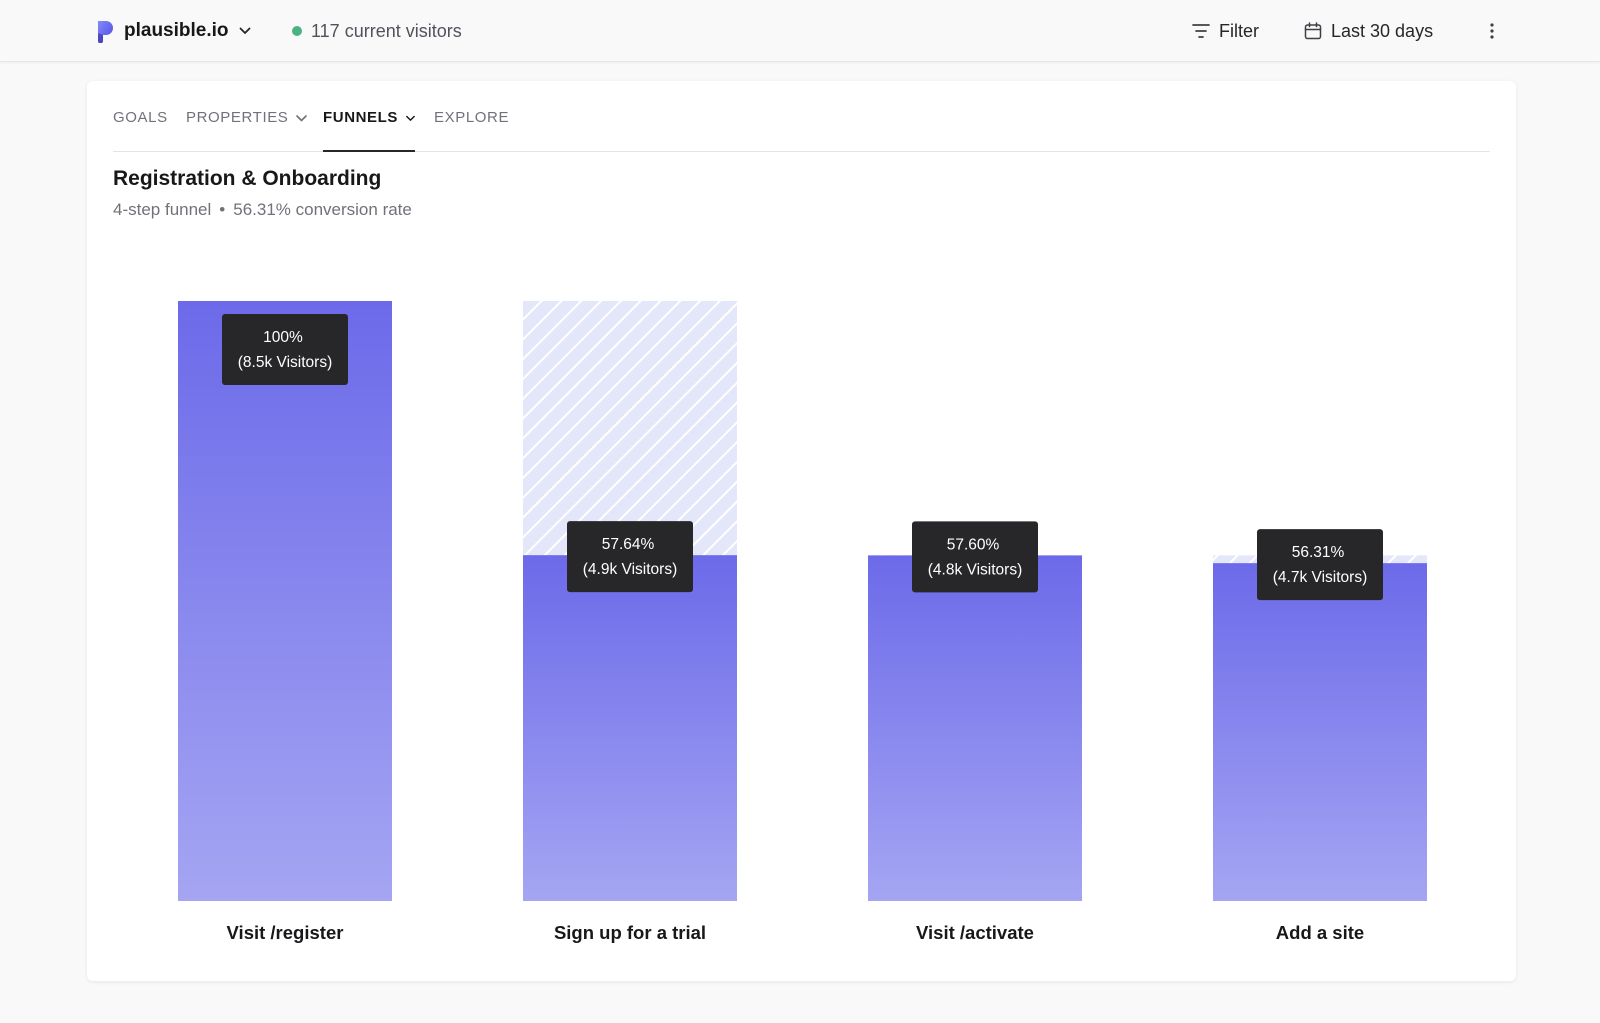 This screenshot has width=1600, height=1023. I want to click on tab-explore-label: EXPLORE, so click(472, 117).